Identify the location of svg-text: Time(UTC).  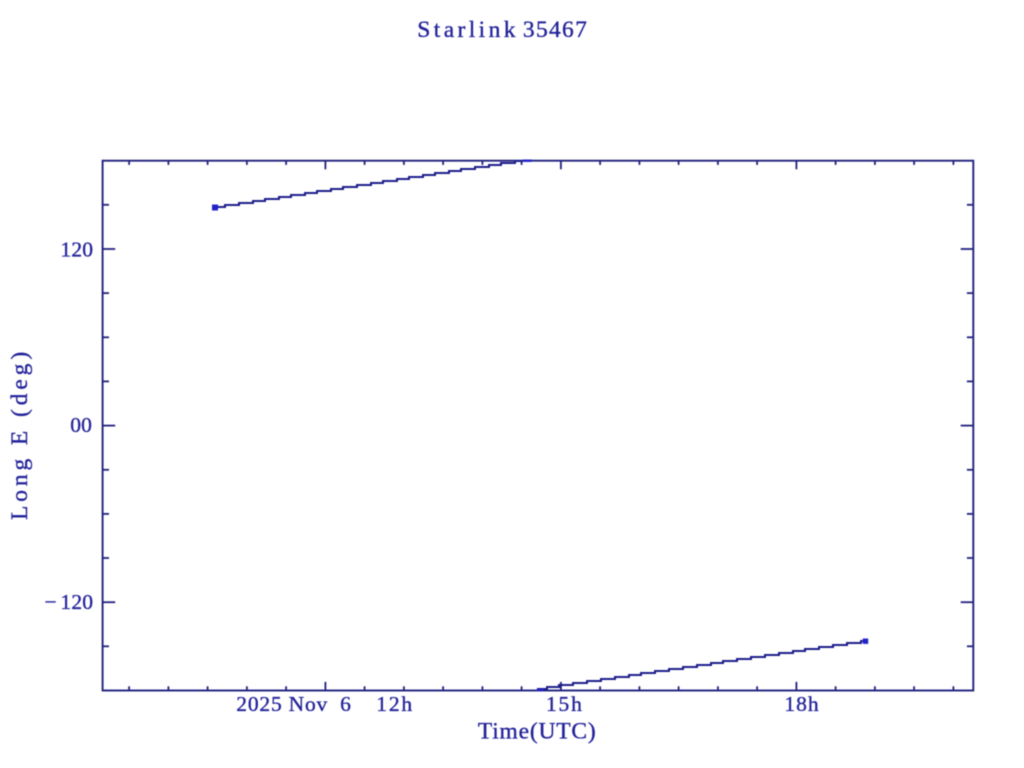
(537, 732).